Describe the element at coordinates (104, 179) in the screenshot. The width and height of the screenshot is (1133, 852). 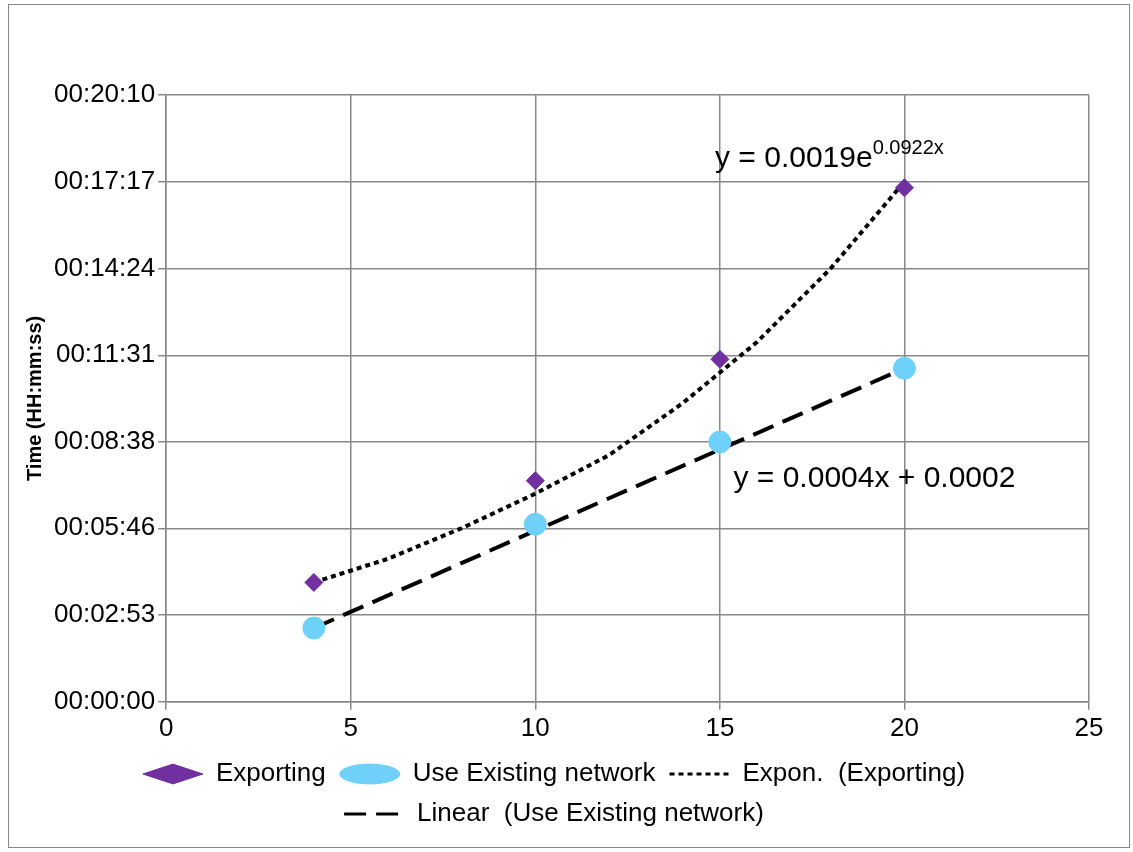
I see `y-tick-label: 00:17:17` at that location.